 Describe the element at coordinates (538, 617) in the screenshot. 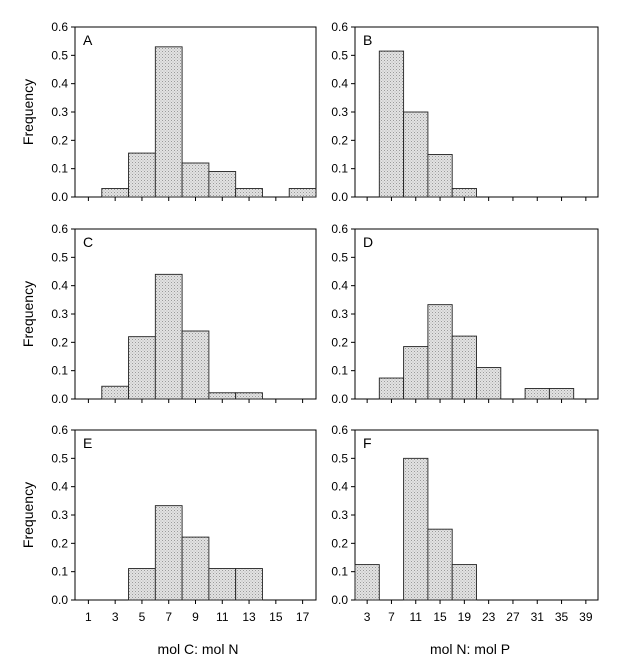

I see `panel-f-xtick-label-7: 31` at that location.